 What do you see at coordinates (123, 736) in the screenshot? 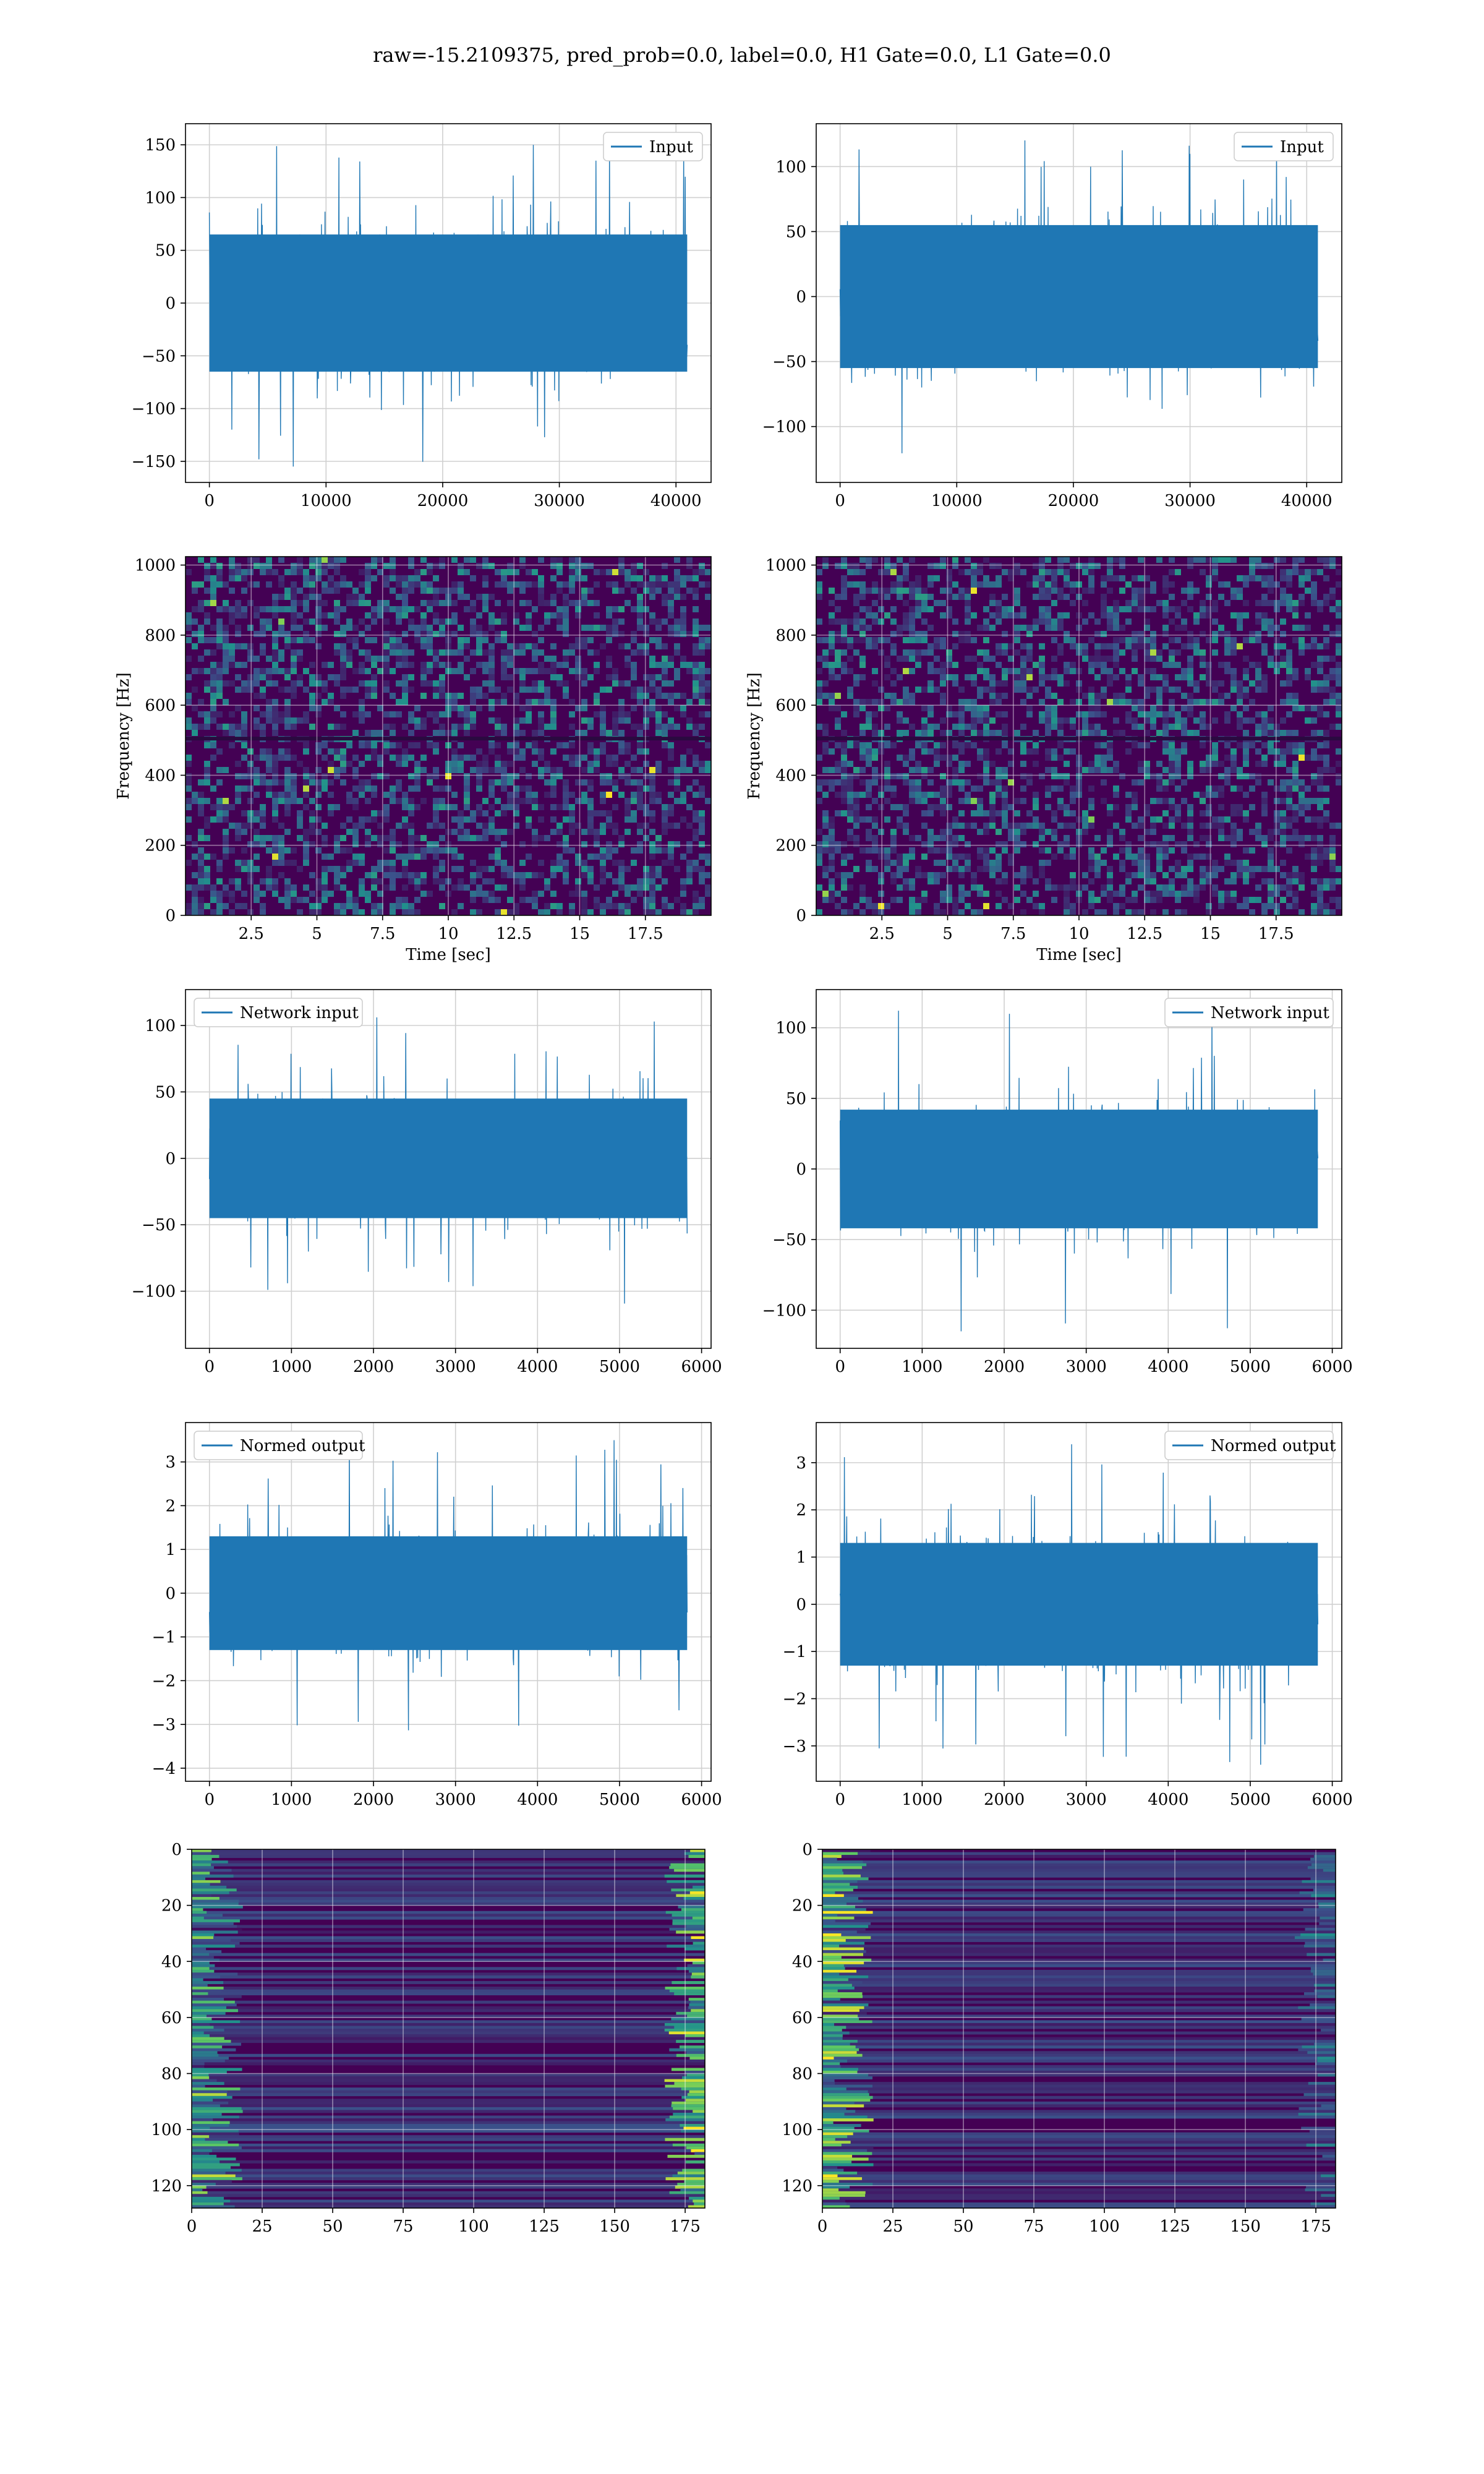
I see `spectrogram-h1-ylabel: Frequency [Hz]` at bounding box center [123, 736].